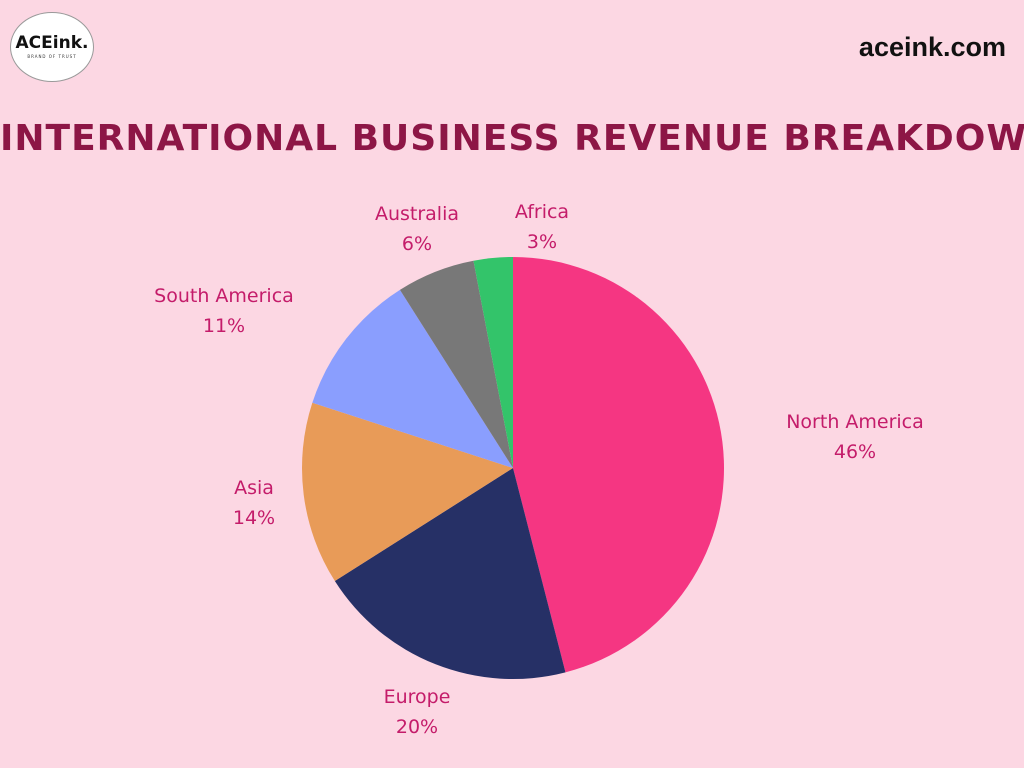 This screenshot has height=768, width=1024. Describe the element at coordinates (52, 43) in the screenshot. I see `logo-name: ACEink.` at that location.